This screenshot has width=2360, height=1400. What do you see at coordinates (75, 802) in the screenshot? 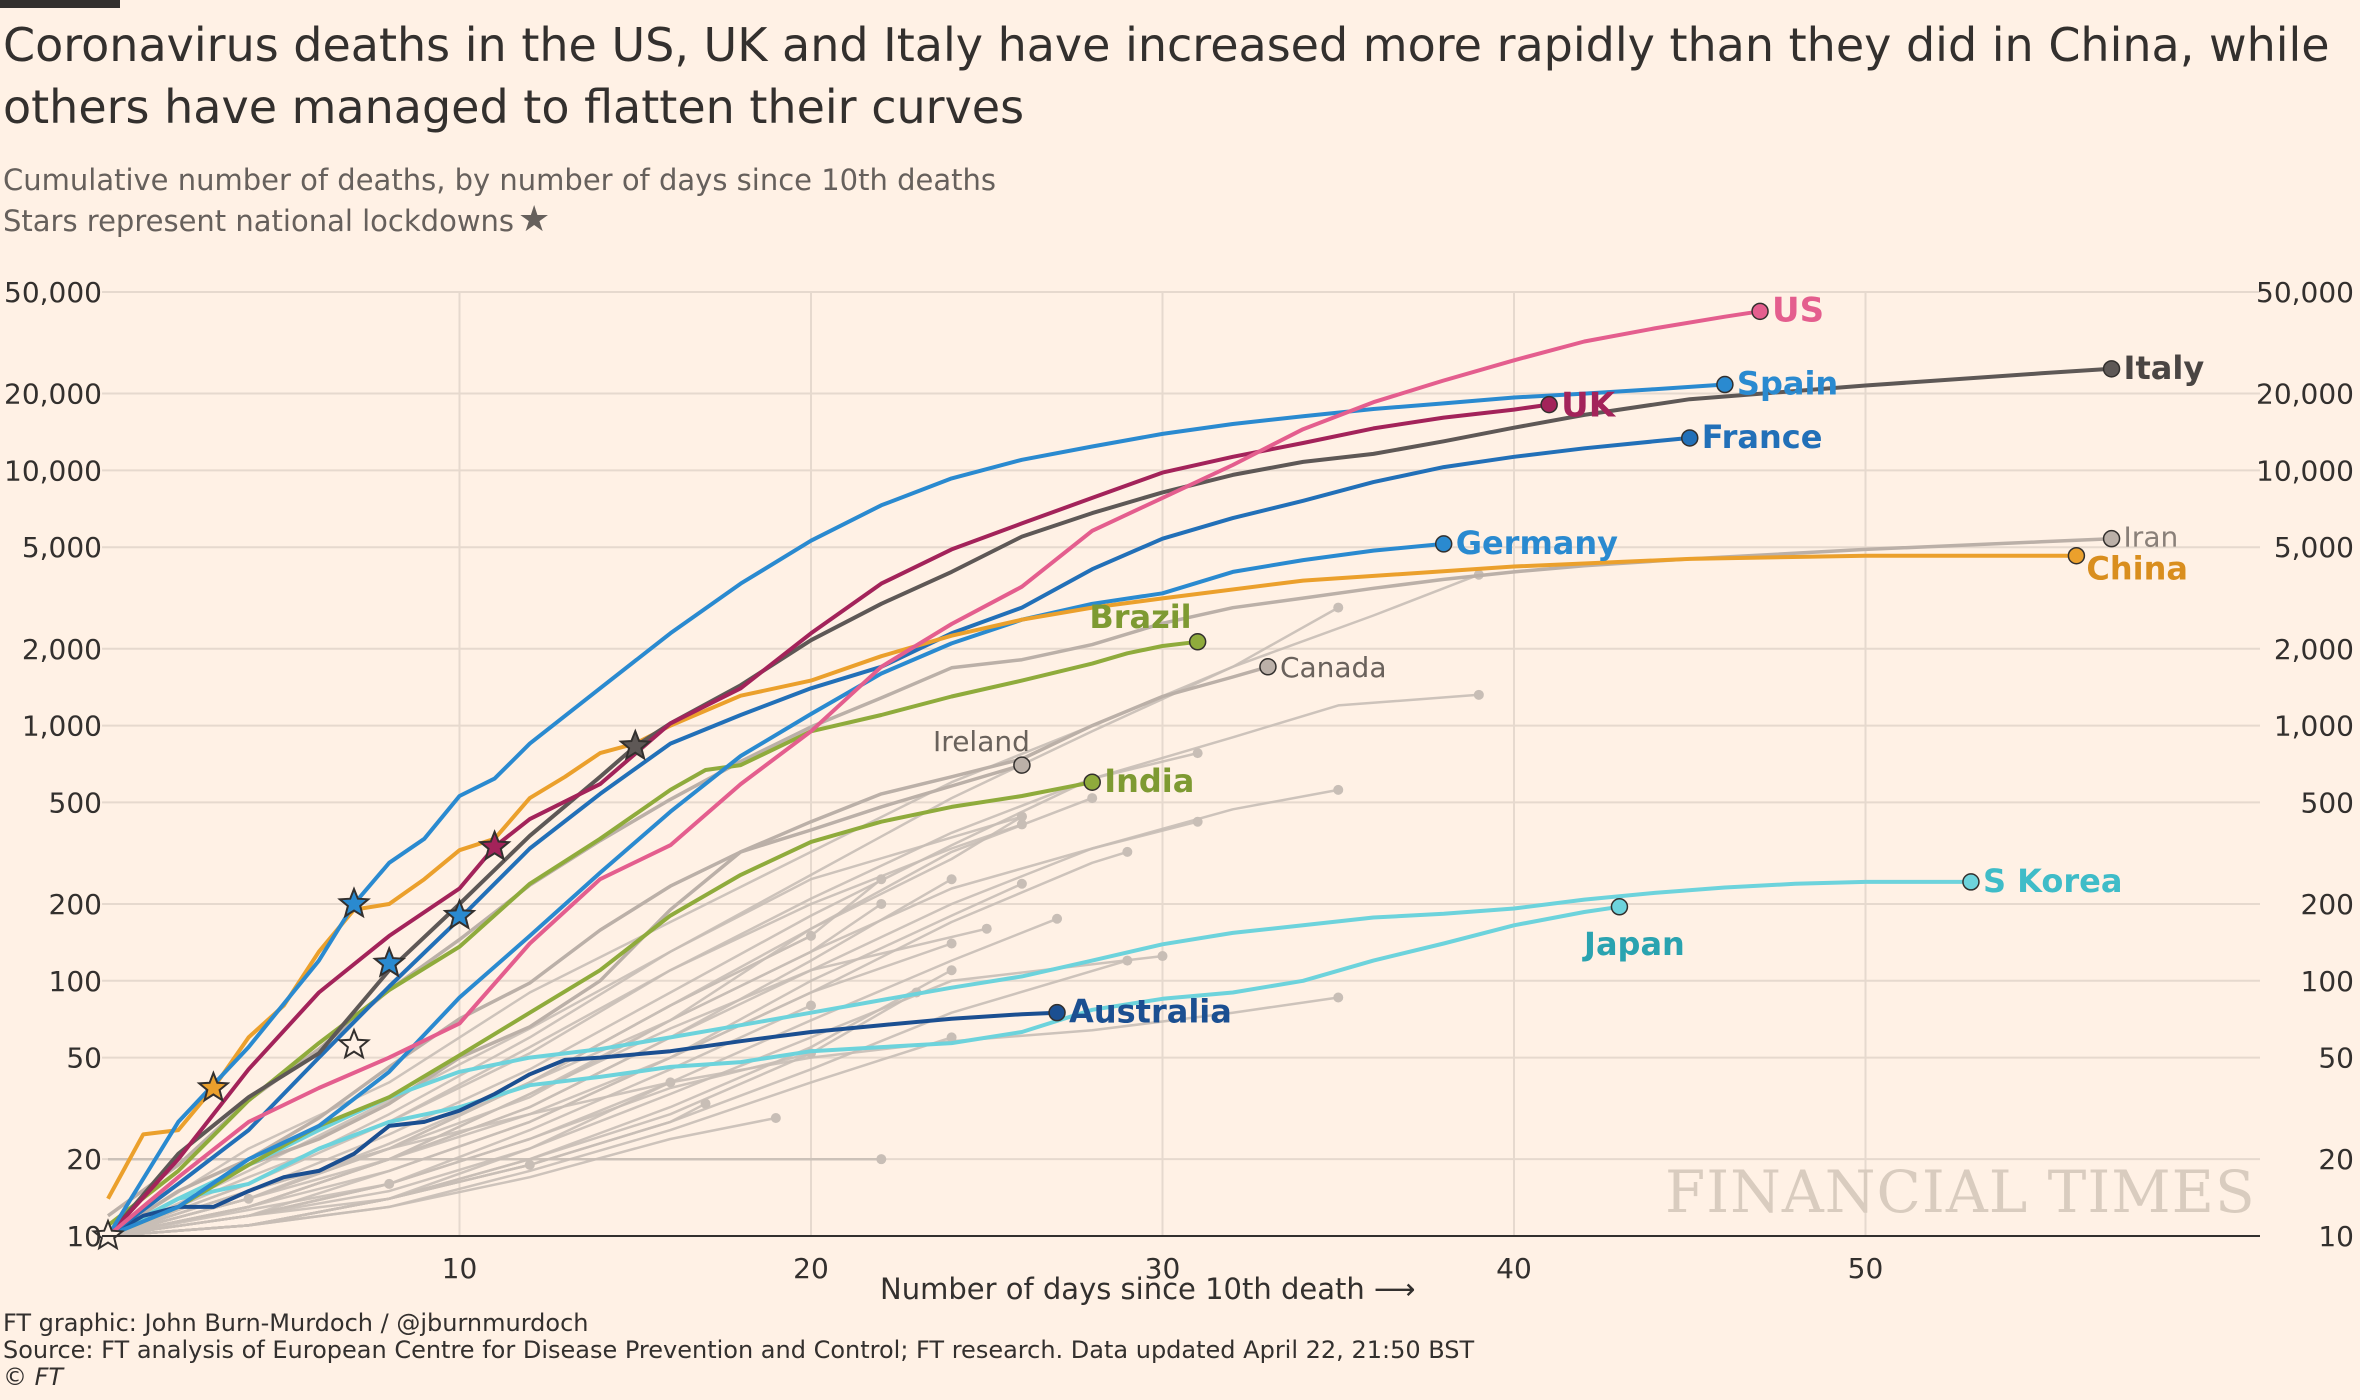
I see `y-tick-label-left: 500` at bounding box center [75, 802].